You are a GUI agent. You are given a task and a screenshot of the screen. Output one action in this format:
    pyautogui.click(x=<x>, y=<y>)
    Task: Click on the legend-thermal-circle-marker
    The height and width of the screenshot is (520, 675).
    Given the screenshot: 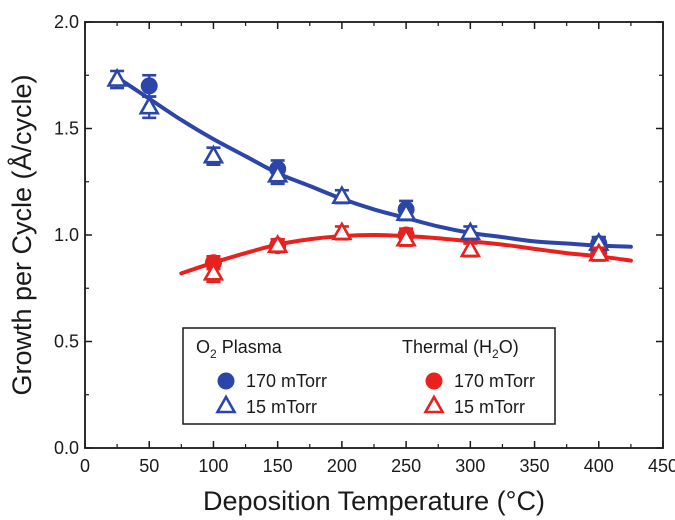 What is the action you would take?
    pyautogui.click(x=434, y=381)
    